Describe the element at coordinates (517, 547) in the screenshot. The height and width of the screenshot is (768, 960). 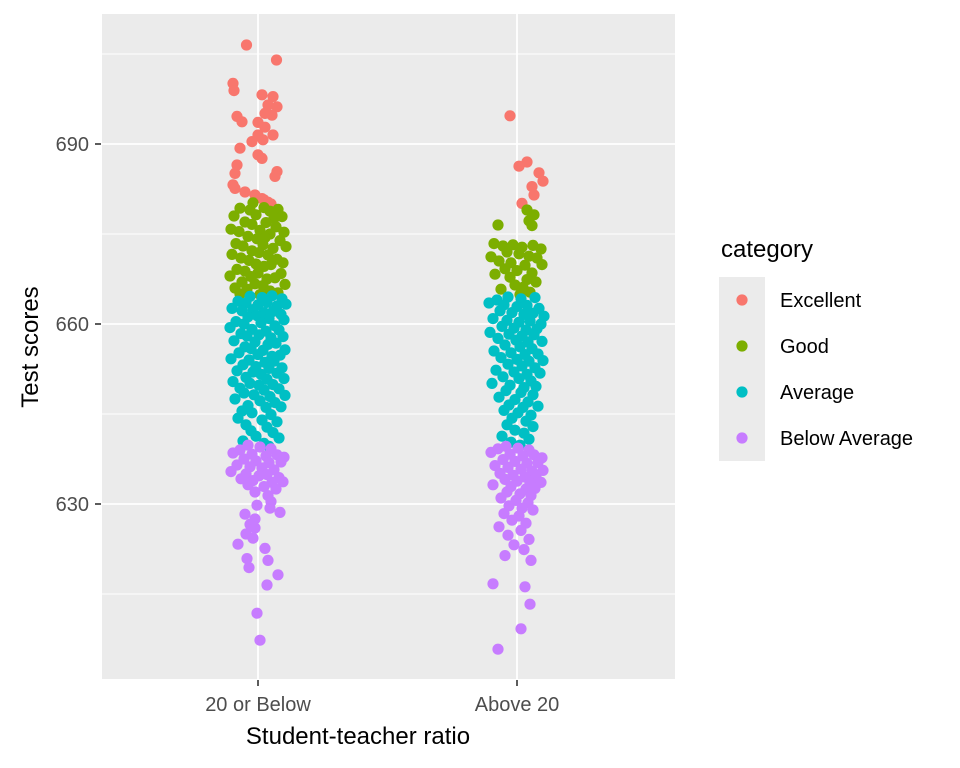
I see `points-above-20-below-average` at that location.